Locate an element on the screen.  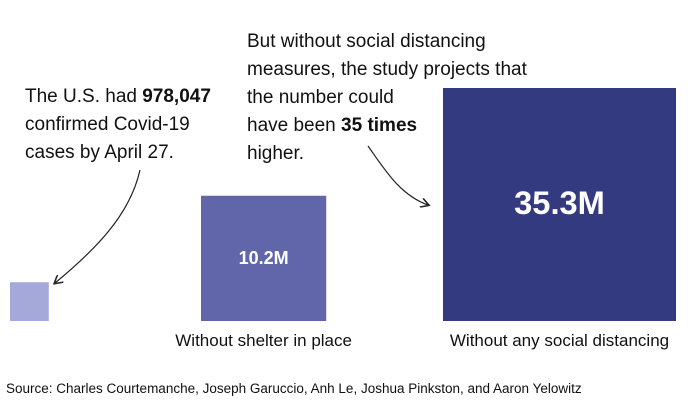
annotation-text: measures, the study projects that is located at coordinates (387, 69).